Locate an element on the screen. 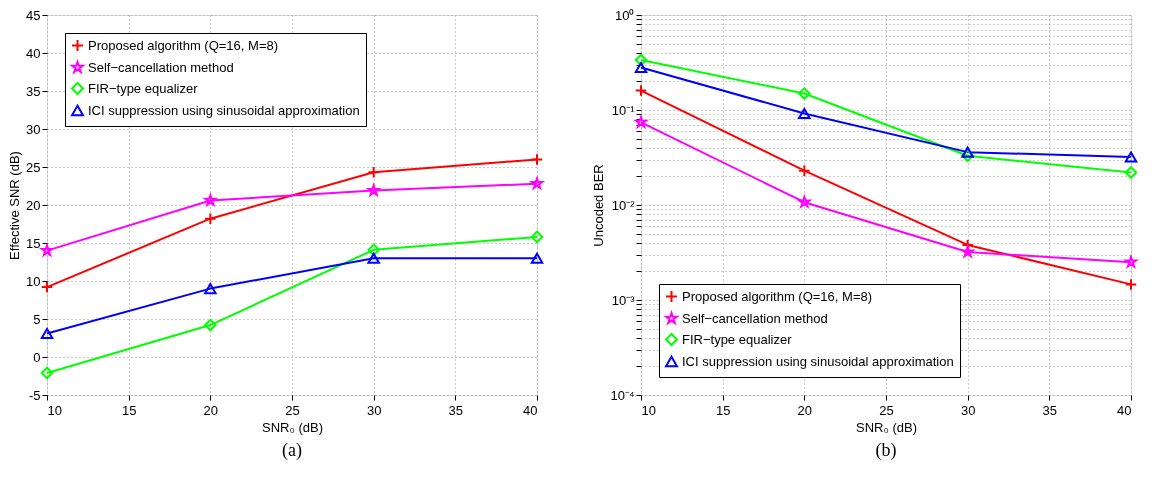 Image resolution: width=1166 pixels, height=493 pixels. y-axis-title: Effective SNR (dB) is located at coordinates (15, 205).